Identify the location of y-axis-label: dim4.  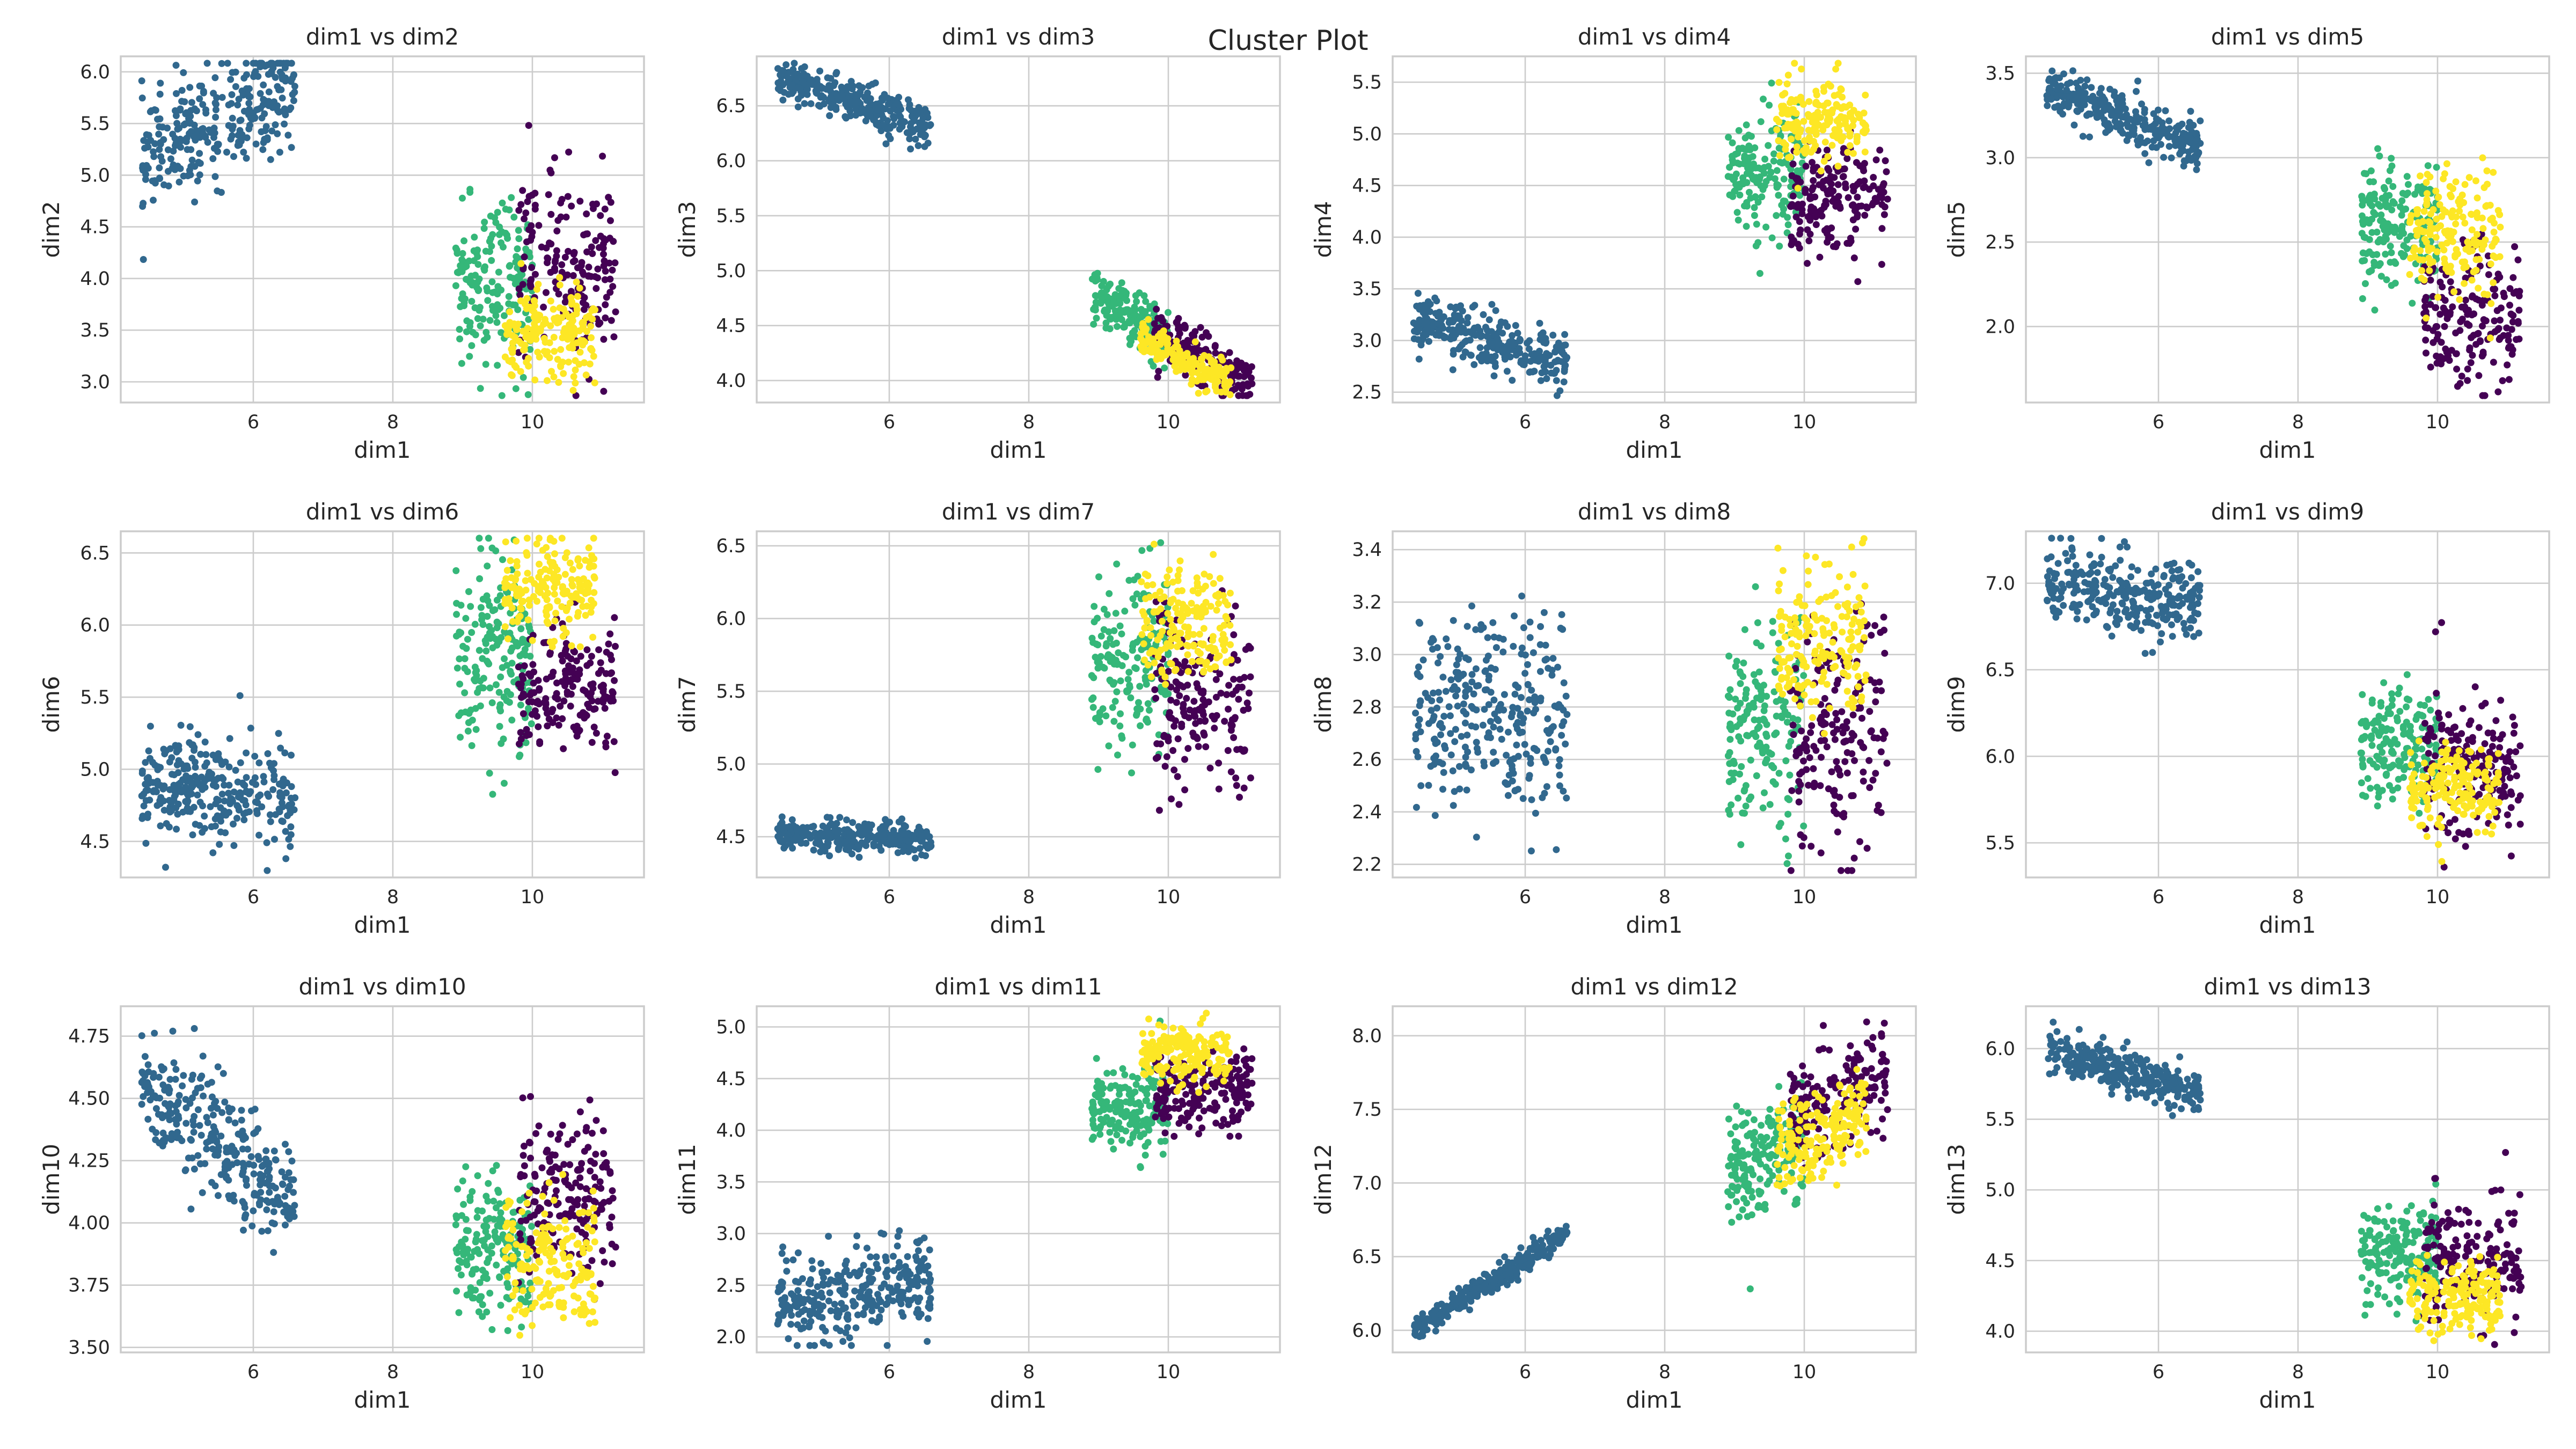
(1323, 229).